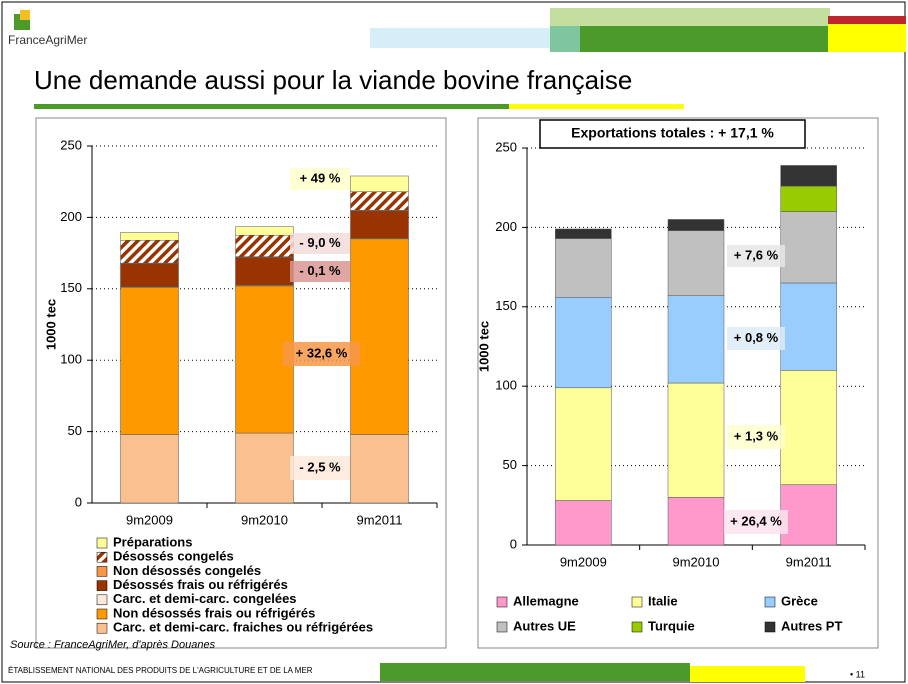 The width and height of the screenshot is (908, 684). I want to click on annotation: + 1,3 %, so click(756, 435).